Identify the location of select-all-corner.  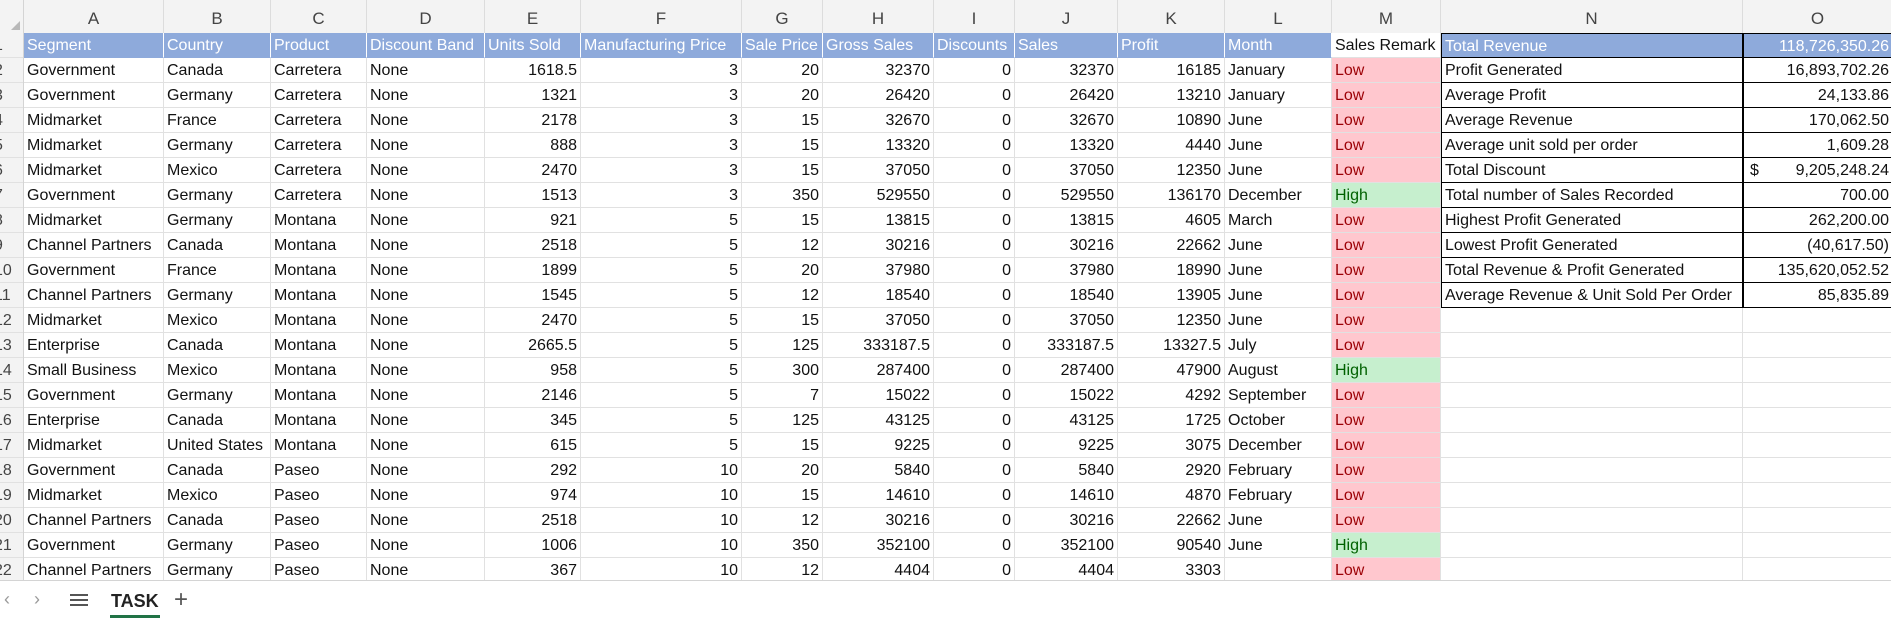
(12, 17).